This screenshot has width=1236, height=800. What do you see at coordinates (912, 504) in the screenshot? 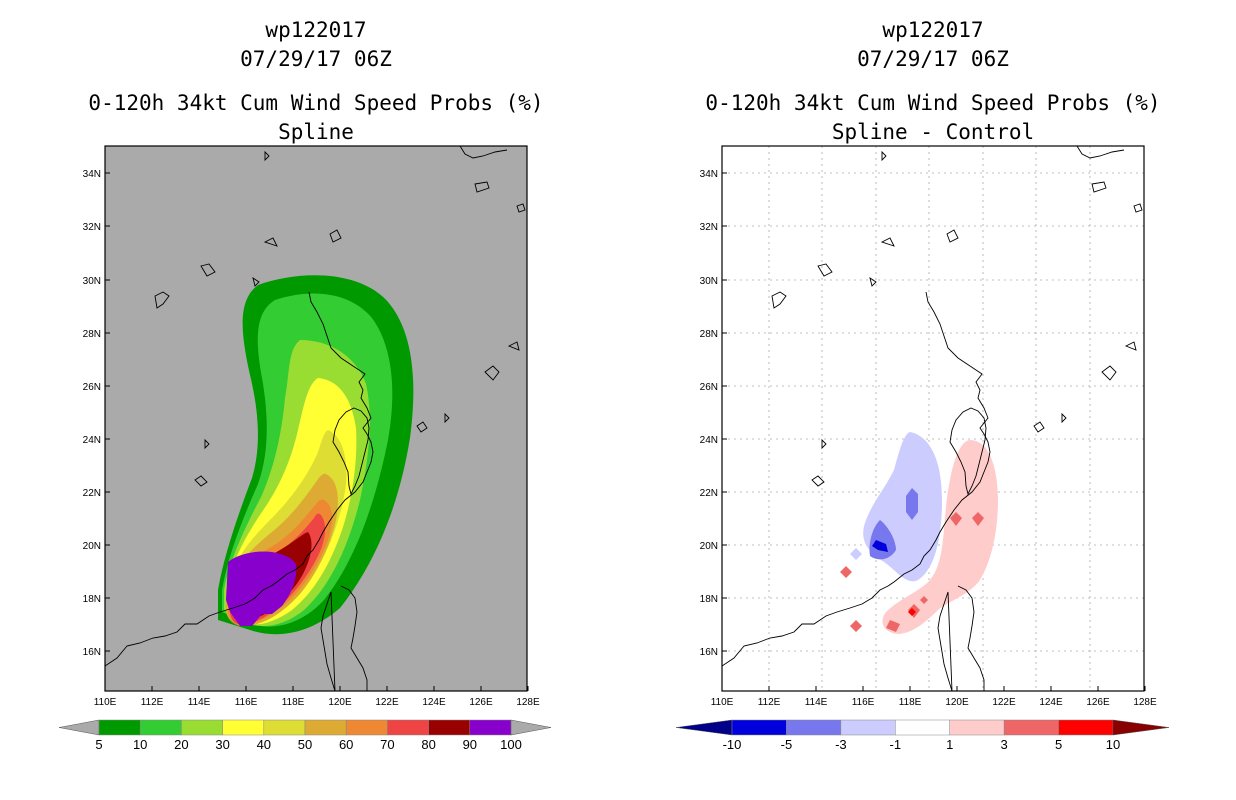
I see `diff-contour-neg3b` at bounding box center [912, 504].